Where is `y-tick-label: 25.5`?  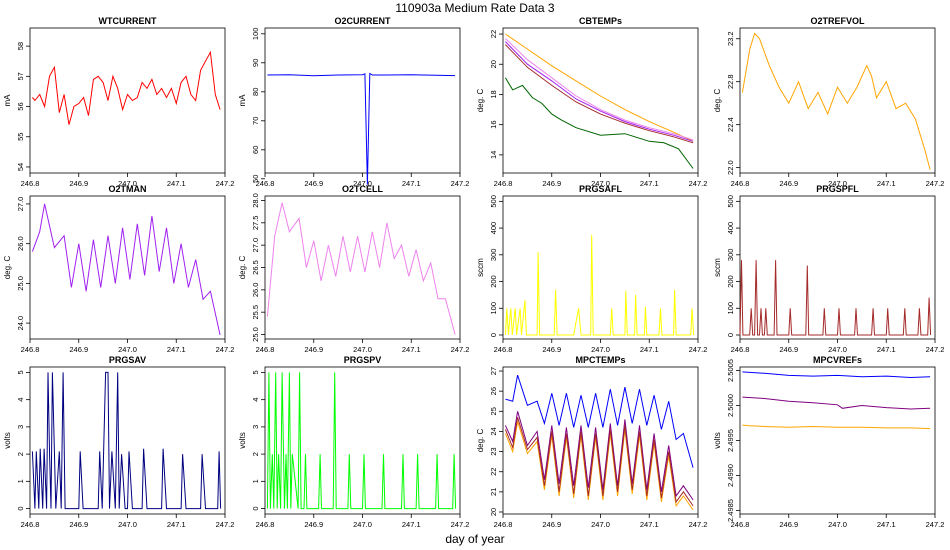
y-tick-label: 25.5 is located at coordinates (255, 312).